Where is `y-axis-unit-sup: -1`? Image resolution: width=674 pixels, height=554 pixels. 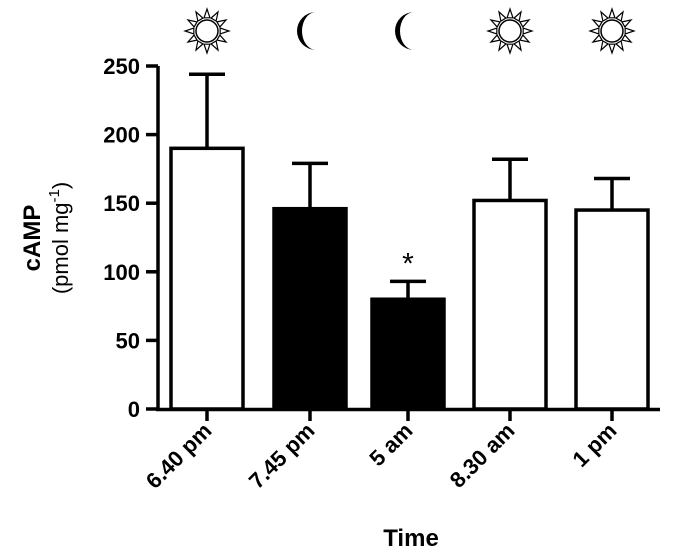 y-axis-unit-sup: -1 is located at coordinates (54, 195).